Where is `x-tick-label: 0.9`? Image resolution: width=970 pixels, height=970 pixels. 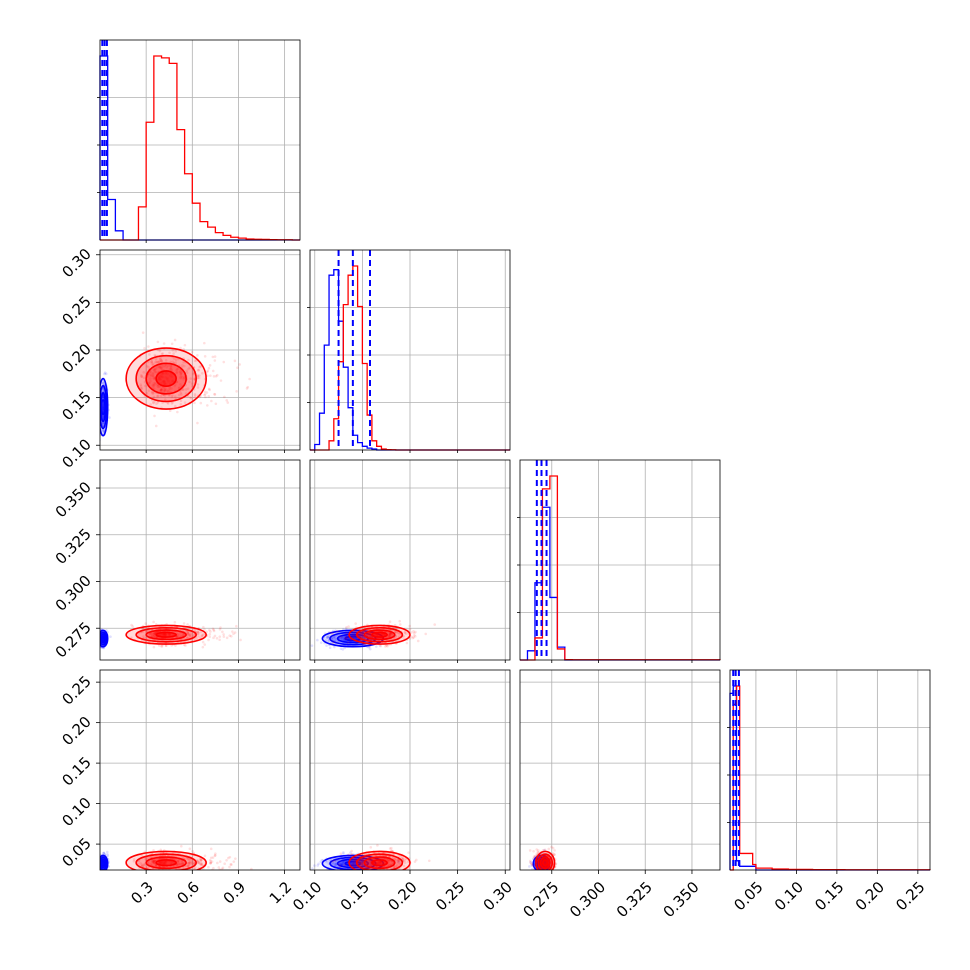
x-tick-label: 0.9 is located at coordinates (235, 893).